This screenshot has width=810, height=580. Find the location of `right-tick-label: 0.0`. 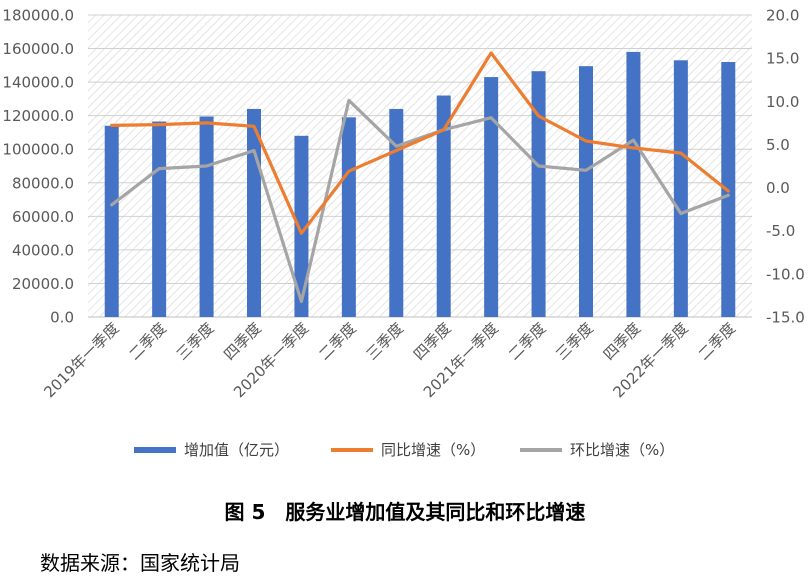

right-tick-label: 0.0 is located at coordinates (778, 188).